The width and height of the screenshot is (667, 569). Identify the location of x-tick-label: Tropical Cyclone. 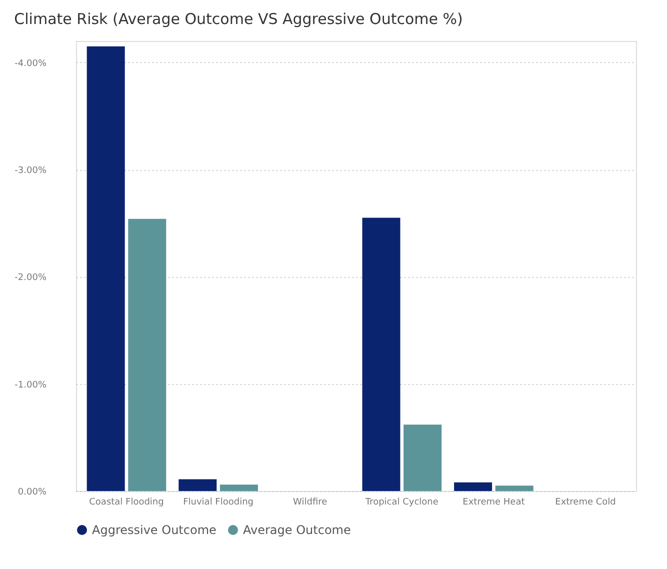
(401, 503).